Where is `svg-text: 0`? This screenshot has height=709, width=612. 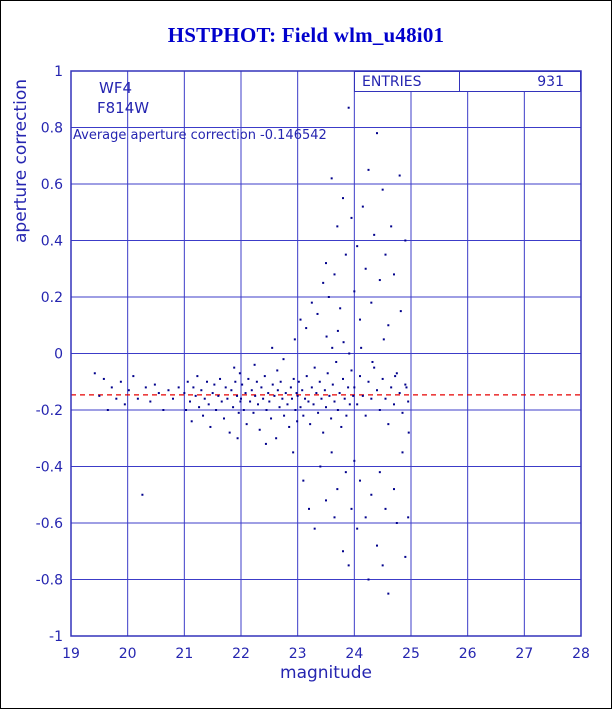 svg-text: 0 is located at coordinates (58, 355).